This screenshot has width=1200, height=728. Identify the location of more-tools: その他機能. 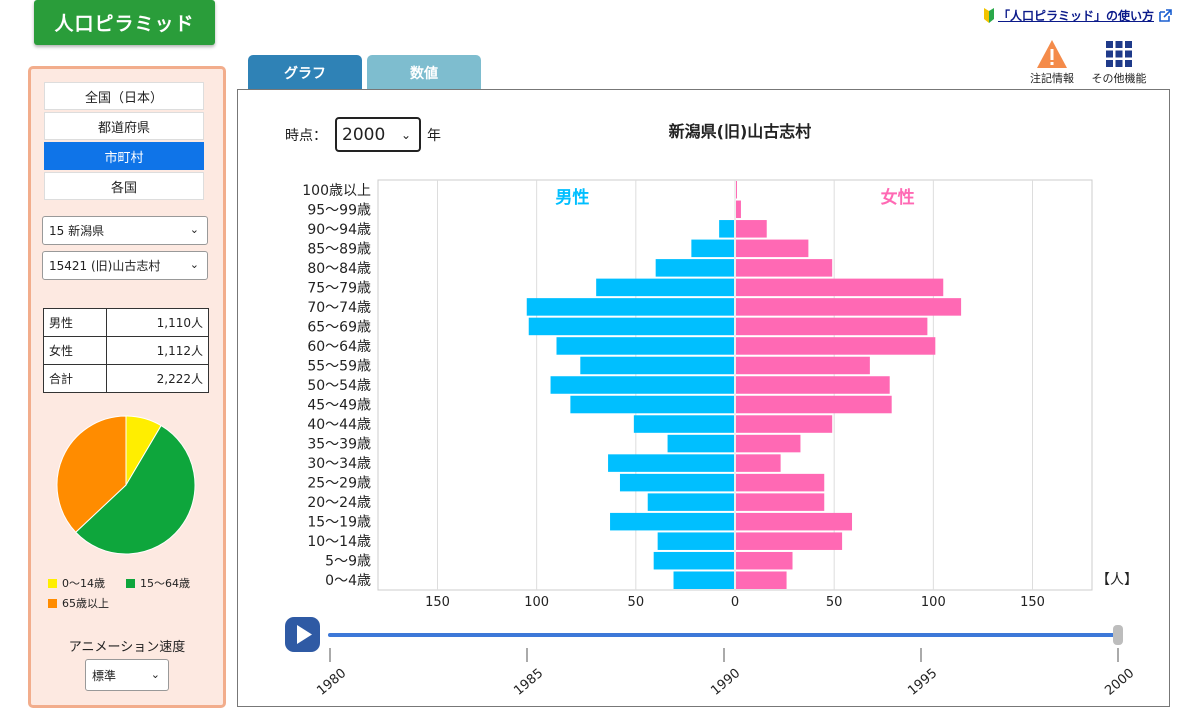
(1119, 62).